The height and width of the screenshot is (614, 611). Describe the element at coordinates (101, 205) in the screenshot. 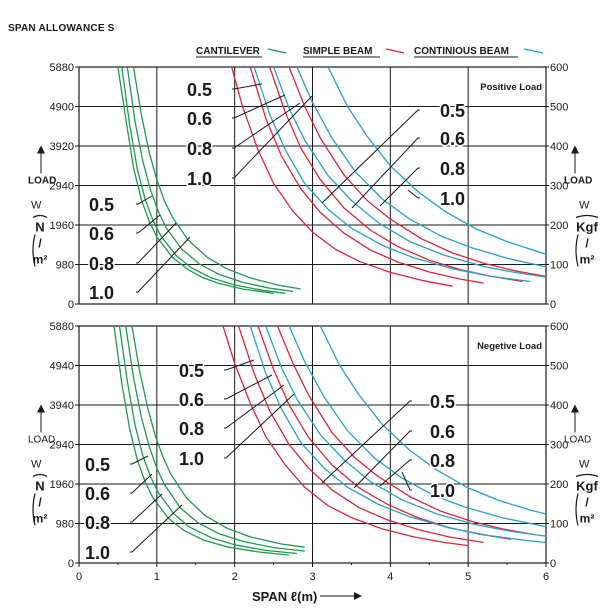

I see `positive-cantilever-thickness-label-0.5: 0.5` at that location.